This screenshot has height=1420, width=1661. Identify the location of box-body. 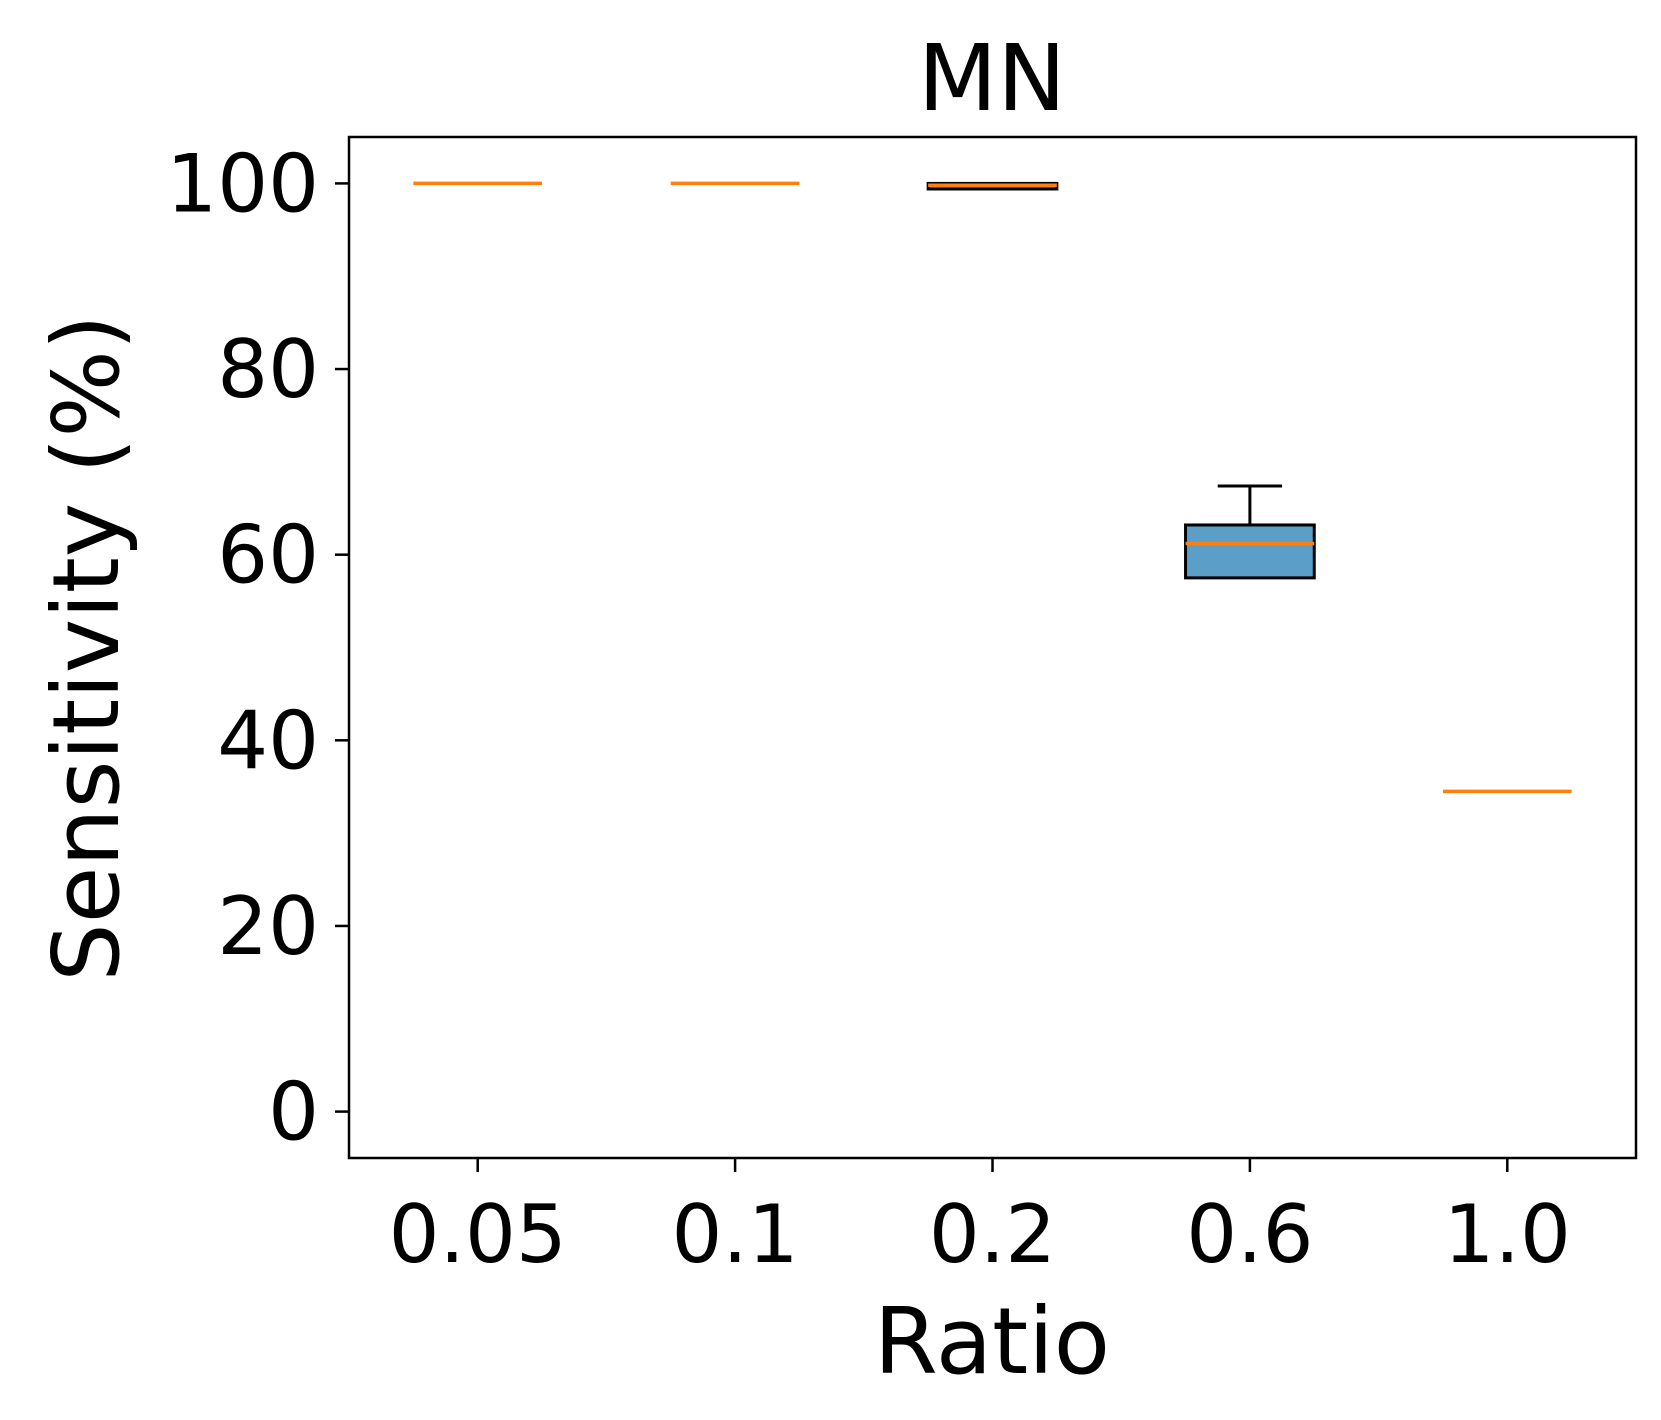
(1250, 551).